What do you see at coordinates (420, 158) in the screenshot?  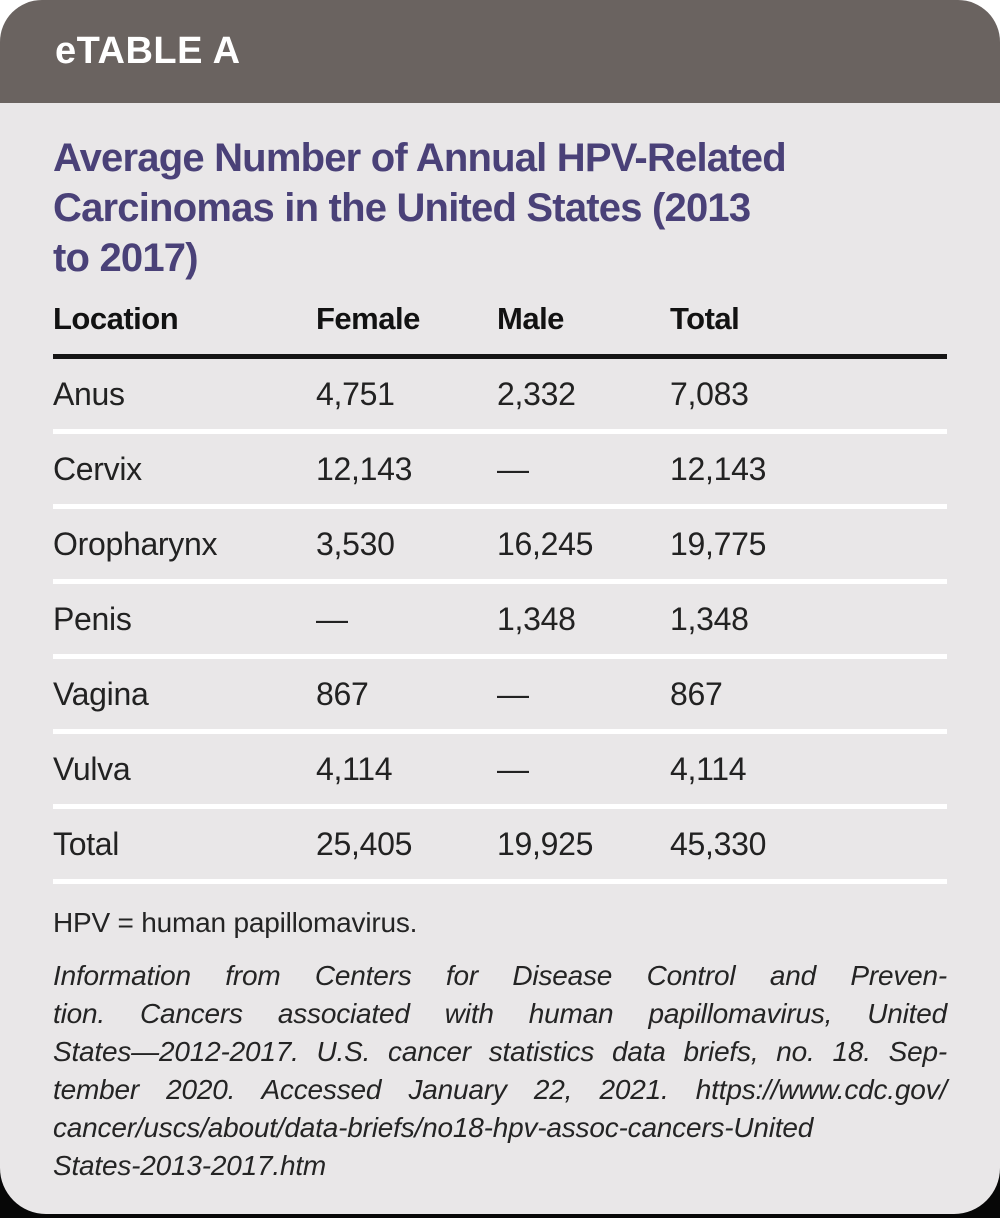 I see `table-title-line: Average Number of Annual HPV-Related` at bounding box center [420, 158].